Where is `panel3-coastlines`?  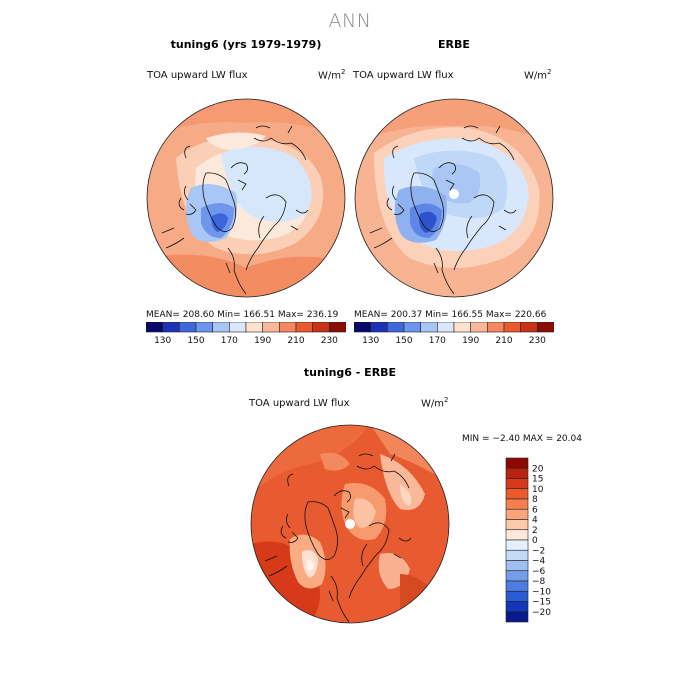
panel3-coastlines is located at coordinates (338, 538).